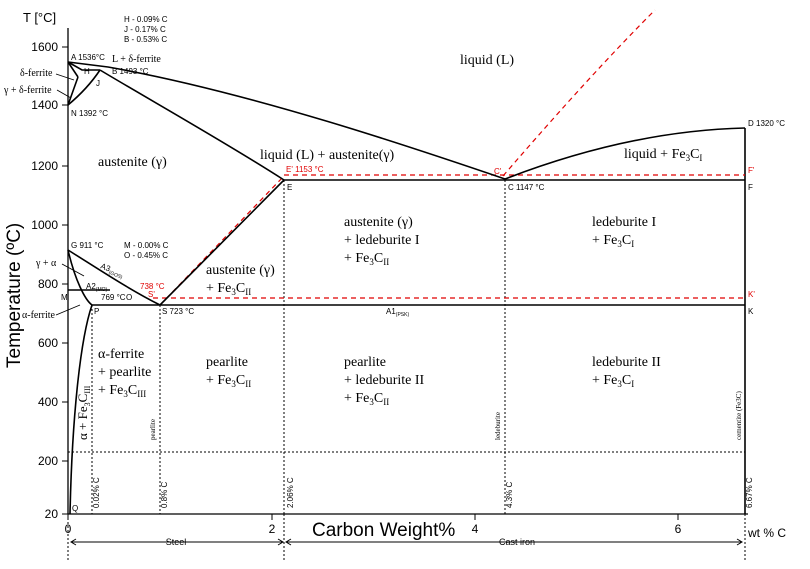  What do you see at coordinates (365, 362) in the screenshot?
I see `region-pearl-led-1: pearlite` at bounding box center [365, 362].